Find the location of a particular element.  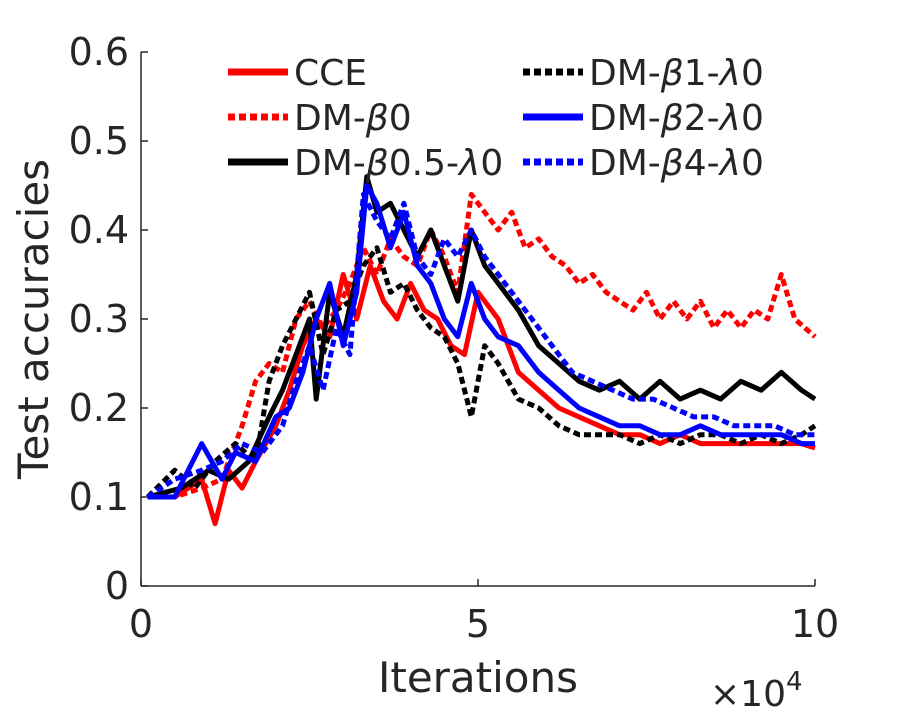

y-tick-label: 0.3 is located at coordinates (99, 319).